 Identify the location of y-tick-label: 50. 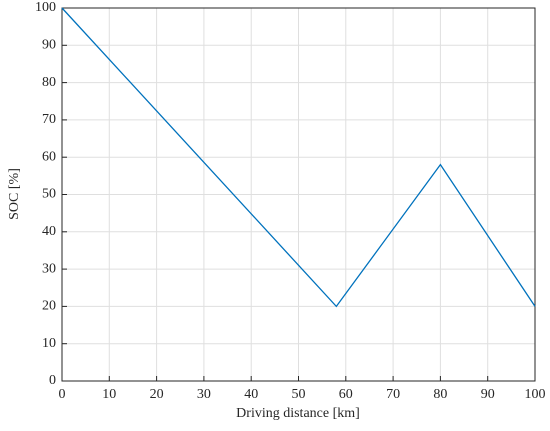
(49, 194).